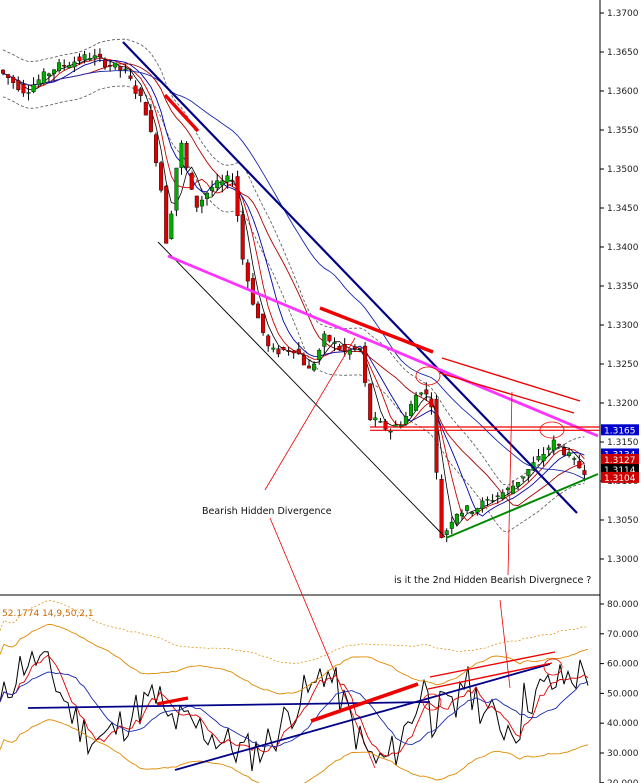 Image resolution: width=642 pixels, height=783 pixels. Describe the element at coordinates (623, 404) in the screenshot. I see `price-tick-label-10: 1.3200` at that location.